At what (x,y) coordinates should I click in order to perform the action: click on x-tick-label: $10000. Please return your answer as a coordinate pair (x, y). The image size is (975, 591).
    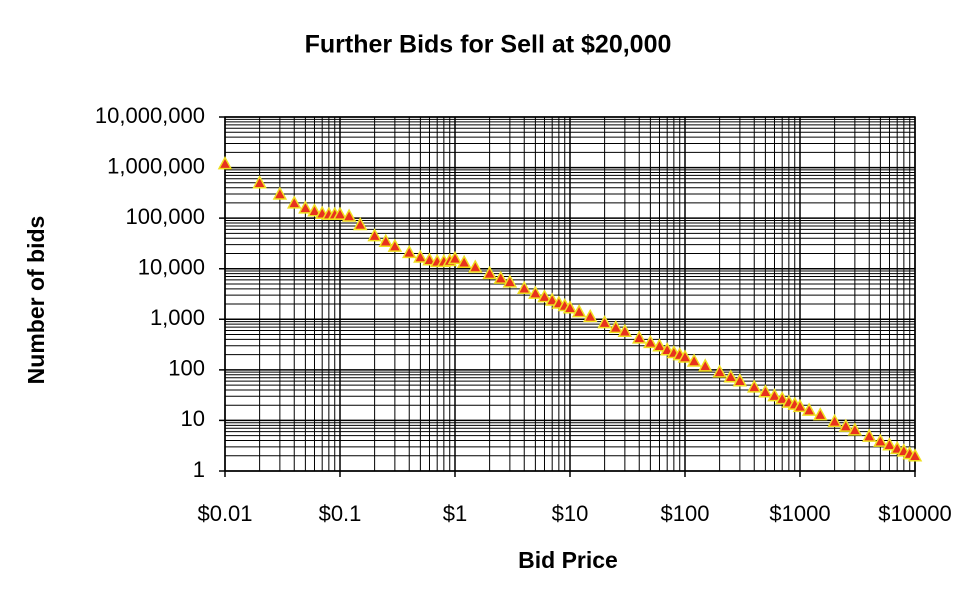
    Looking at the image, I should click on (914, 513).